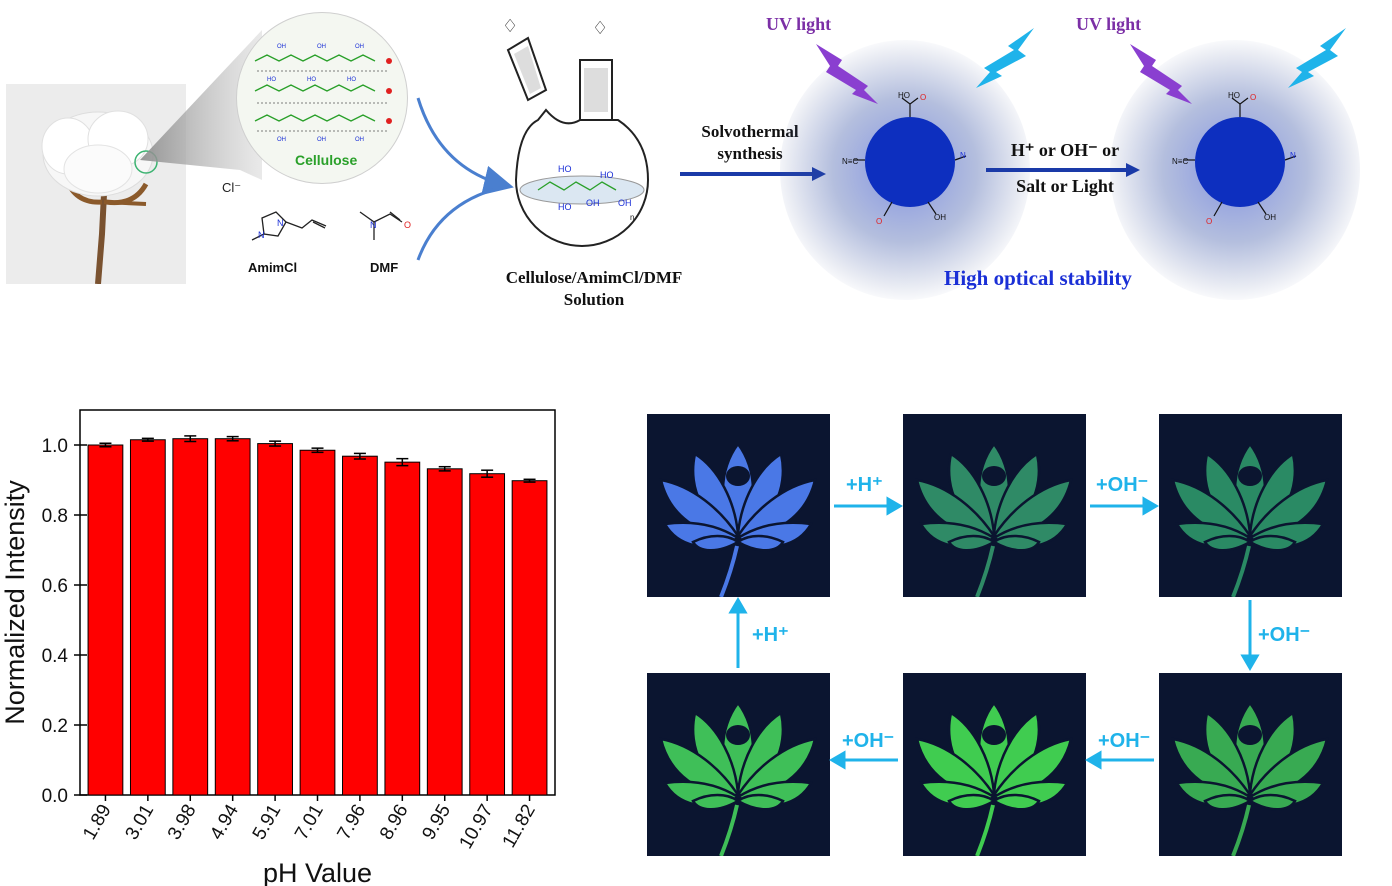  What do you see at coordinates (1317, 58) in the screenshot?
I see `emission-bolt-right-icon` at bounding box center [1317, 58].